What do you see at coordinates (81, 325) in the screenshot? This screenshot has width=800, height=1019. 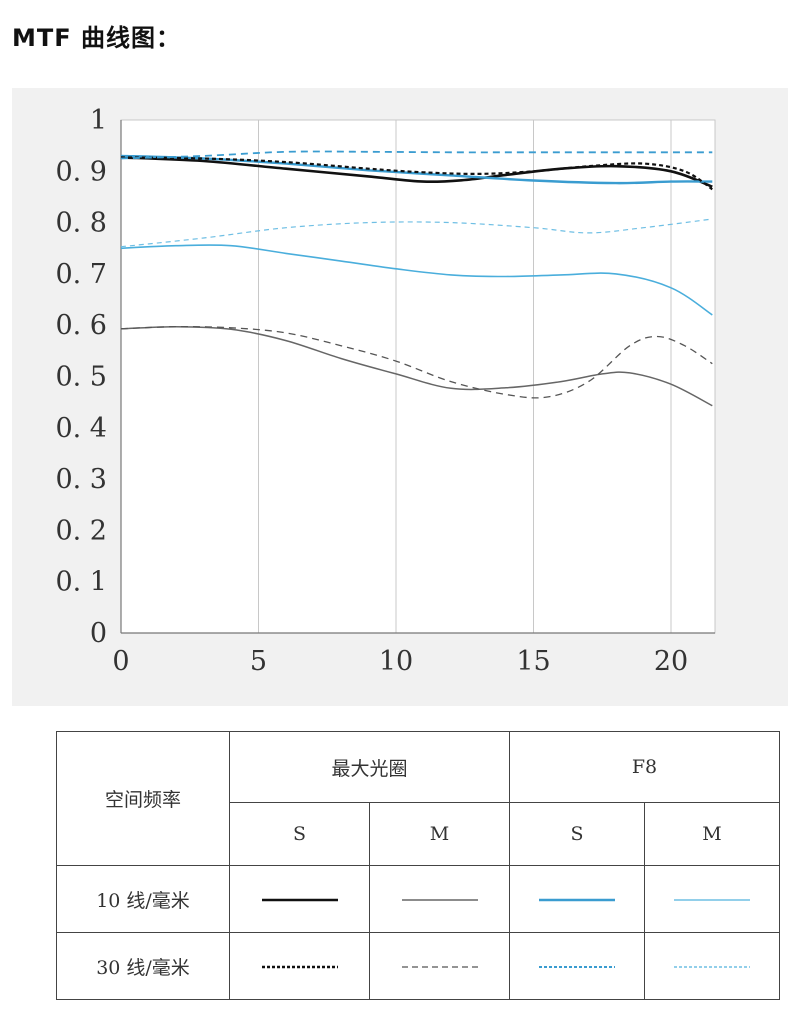 I see `y-tick-label: 0. 6` at bounding box center [81, 325].